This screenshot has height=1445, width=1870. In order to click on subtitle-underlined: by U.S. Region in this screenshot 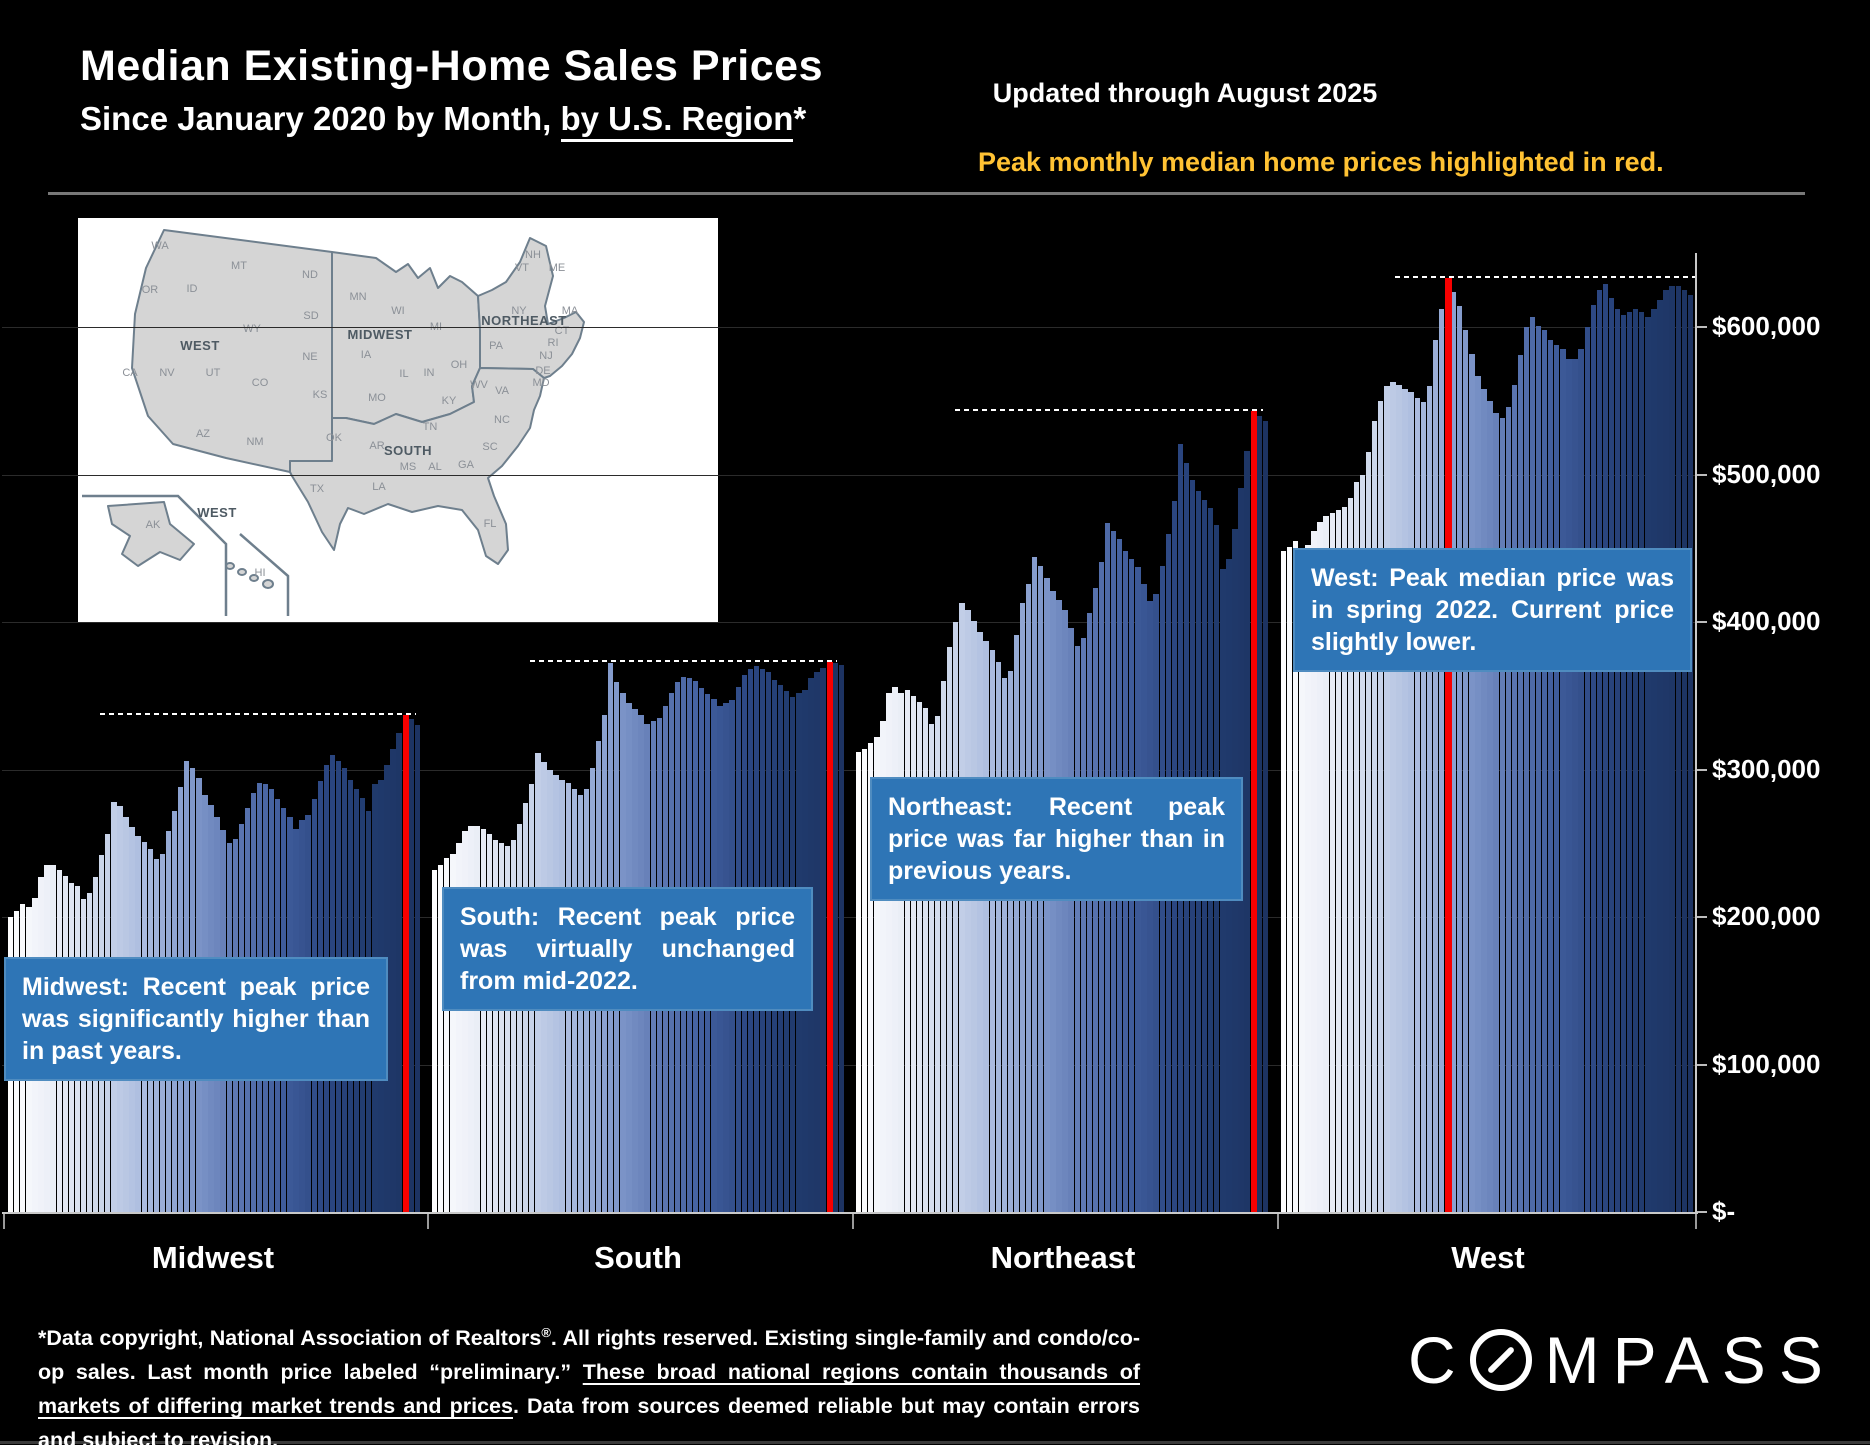, I will do `click(677, 121)`.